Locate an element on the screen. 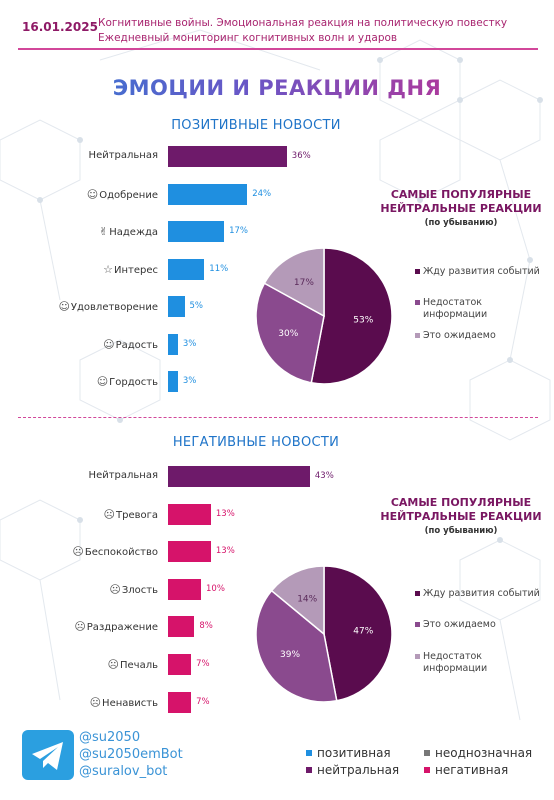 This screenshot has height=800, width=554. handle-em-bot: @su2050emBot is located at coordinates (131, 754).